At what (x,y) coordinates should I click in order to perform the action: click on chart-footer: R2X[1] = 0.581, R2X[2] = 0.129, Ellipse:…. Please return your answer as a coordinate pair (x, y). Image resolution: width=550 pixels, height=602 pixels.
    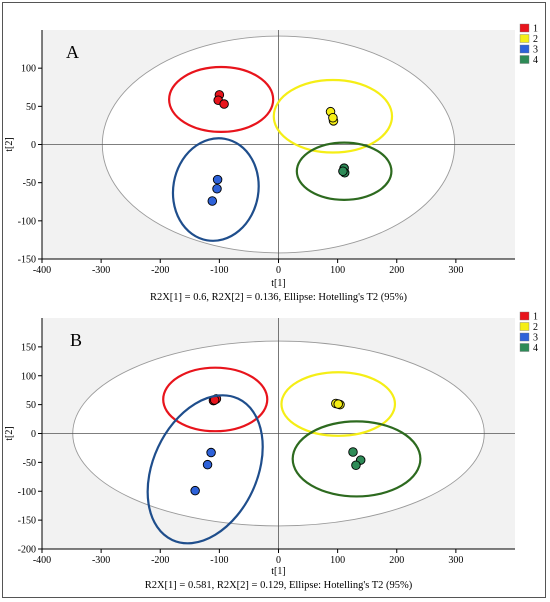
    Looking at the image, I should click on (279, 585).